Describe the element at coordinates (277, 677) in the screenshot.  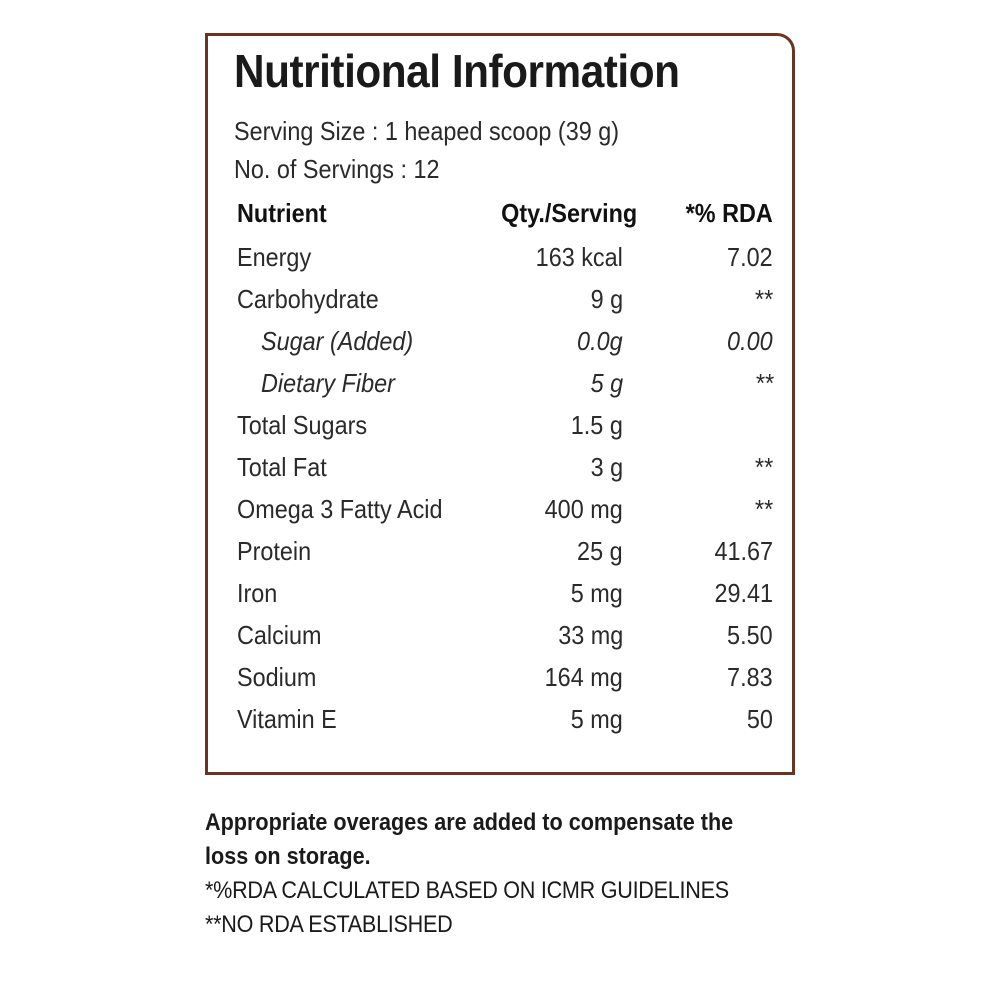
I see `nutrient-name: Sodium` at that location.